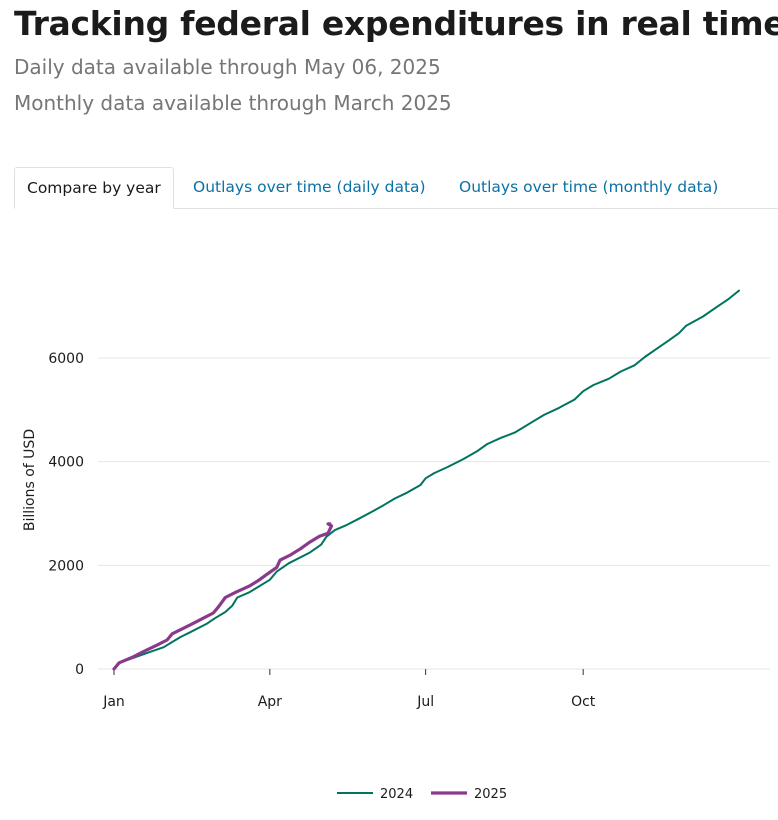 The height and width of the screenshot is (820, 778). I want to click on x-tick-label: Jan, so click(113, 702).